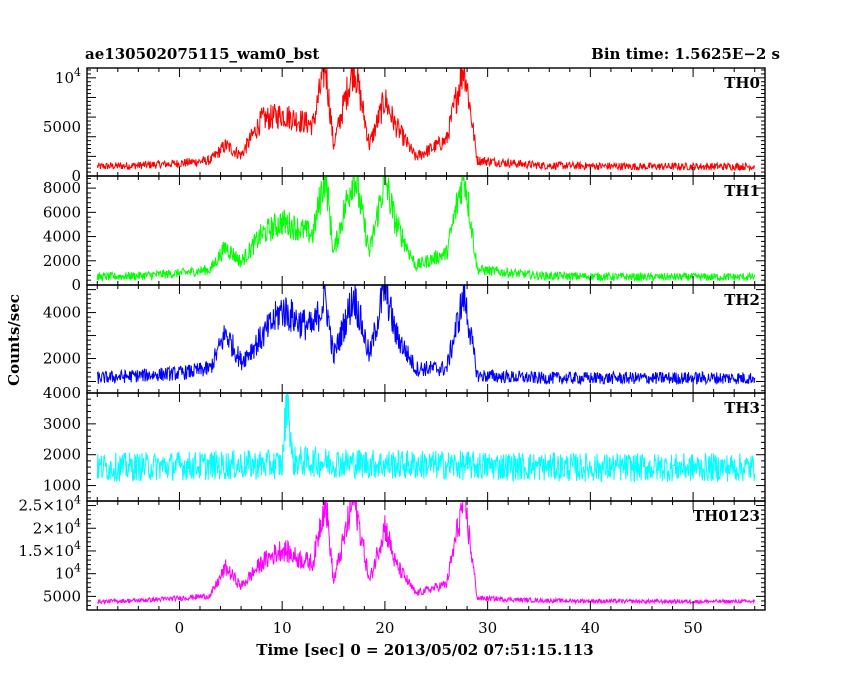 The image size is (850, 680). What do you see at coordinates (384, 628) in the screenshot?
I see `x-tick-label: 20` at bounding box center [384, 628].